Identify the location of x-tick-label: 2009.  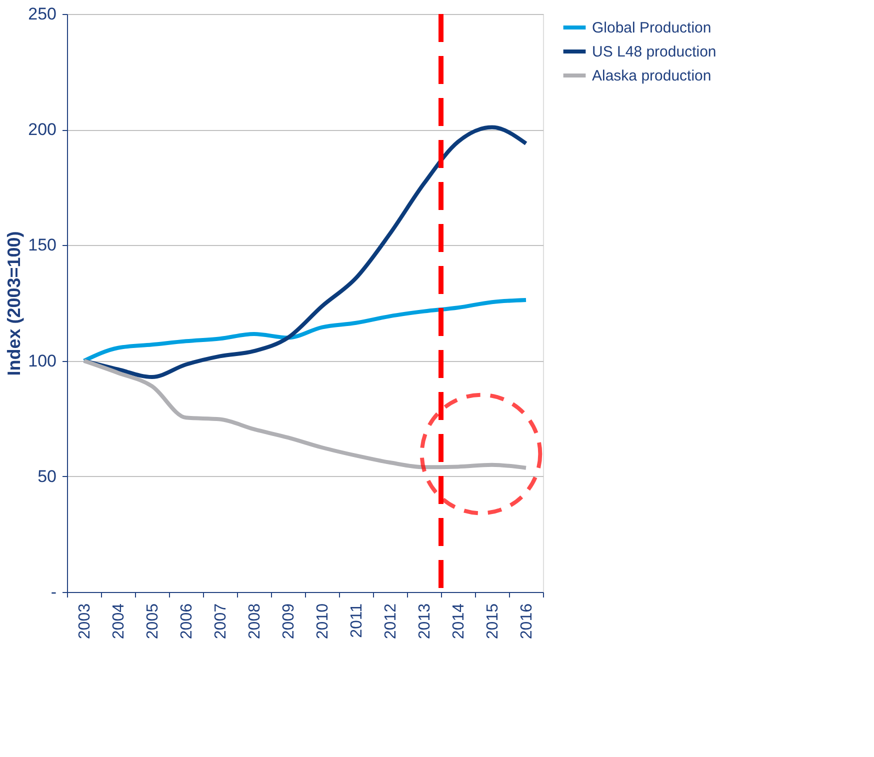
(289, 621).